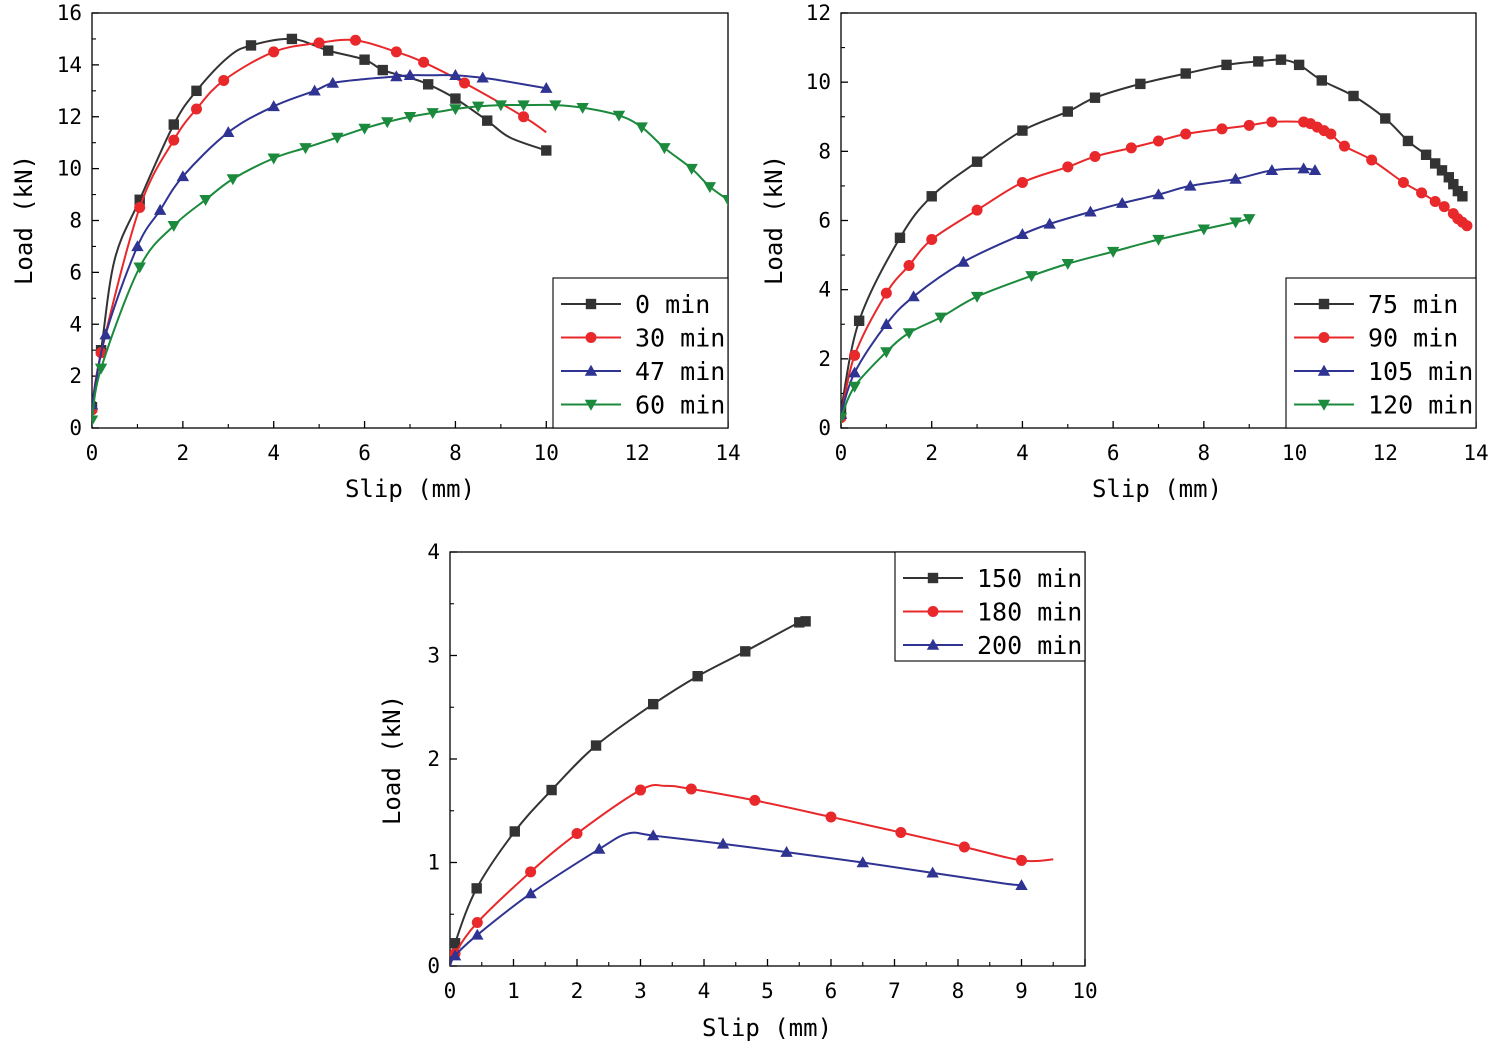 The height and width of the screenshot is (1056, 1494). Describe the element at coordinates (1420, 371) in the screenshot. I see `legend-label: 105 min` at that location.